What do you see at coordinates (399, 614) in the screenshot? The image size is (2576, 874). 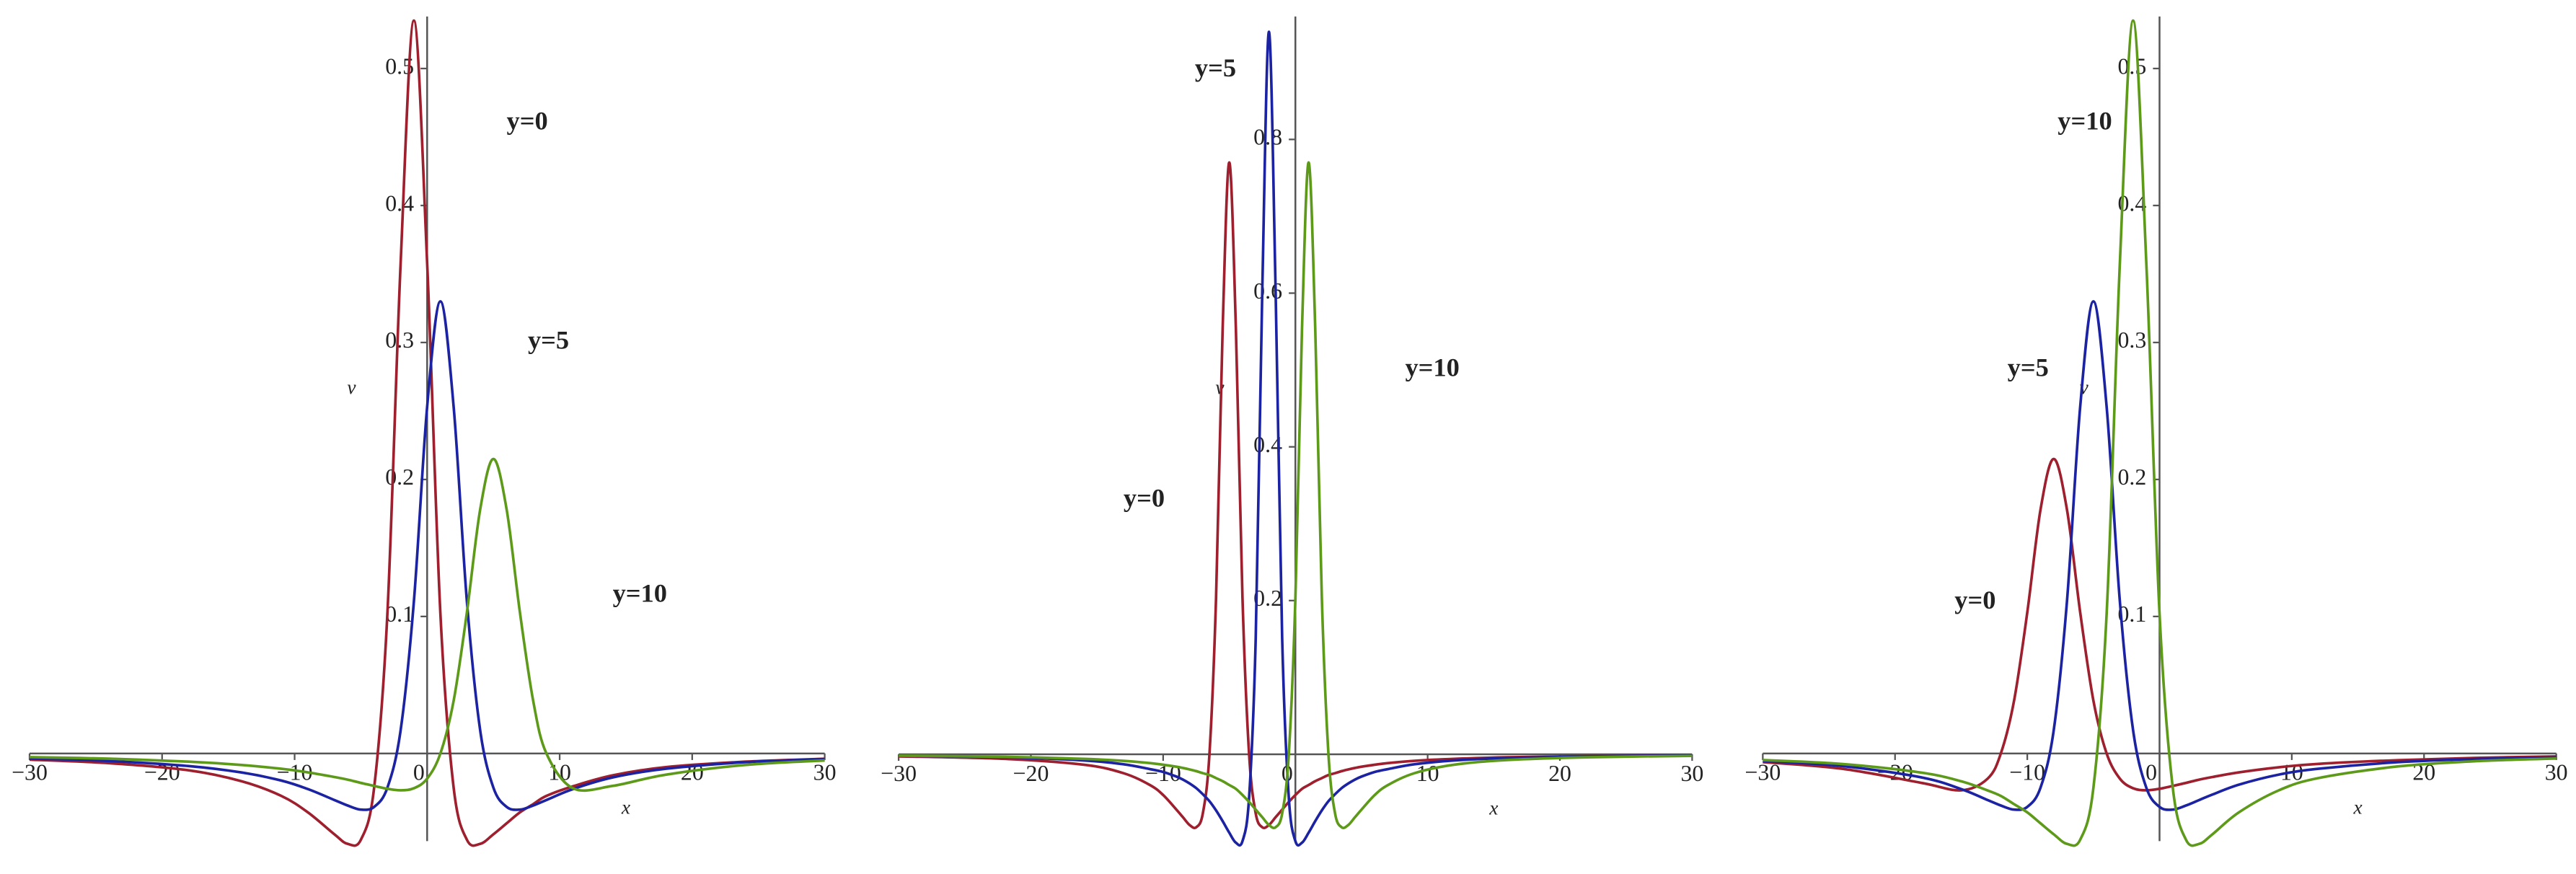 I see `y-tick-label: 0.1` at bounding box center [399, 614].